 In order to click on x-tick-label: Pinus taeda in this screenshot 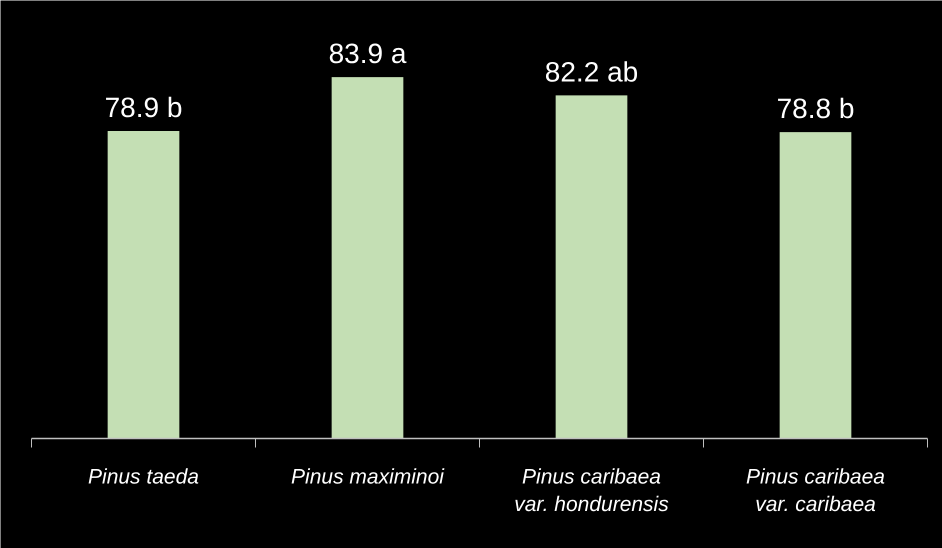, I will do `click(143, 477)`.